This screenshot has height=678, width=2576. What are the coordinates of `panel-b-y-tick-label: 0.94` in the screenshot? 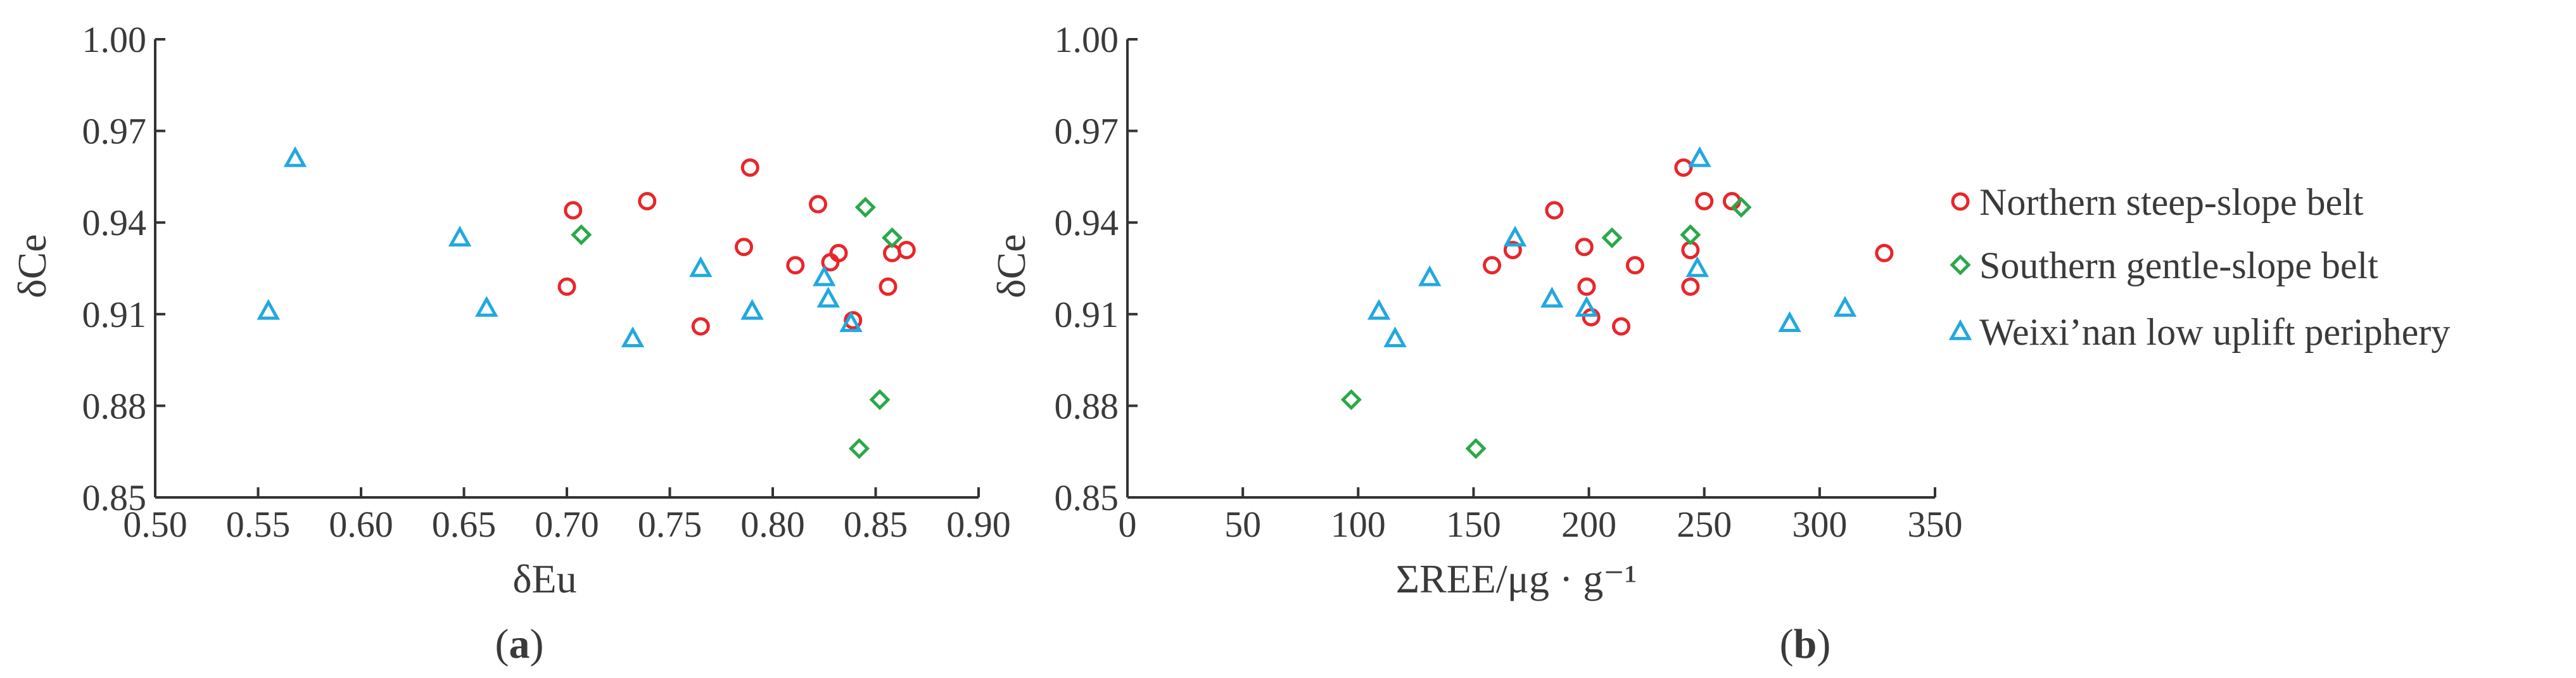 It's located at (1087, 222).